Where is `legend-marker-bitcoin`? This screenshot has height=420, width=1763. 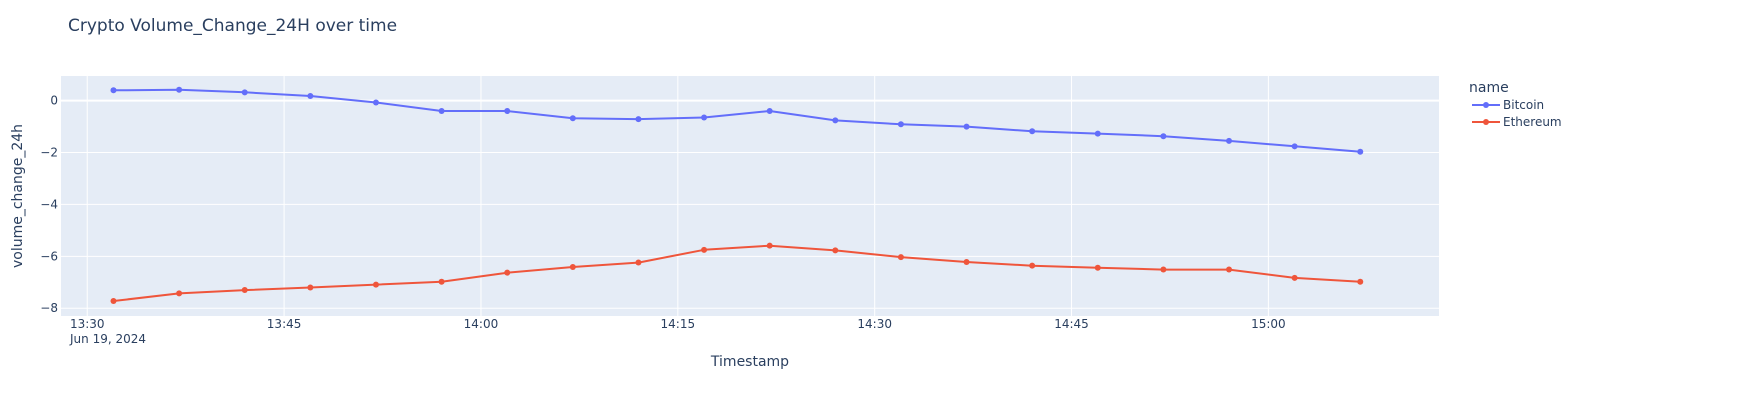 legend-marker-bitcoin is located at coordinates (1486, 105).